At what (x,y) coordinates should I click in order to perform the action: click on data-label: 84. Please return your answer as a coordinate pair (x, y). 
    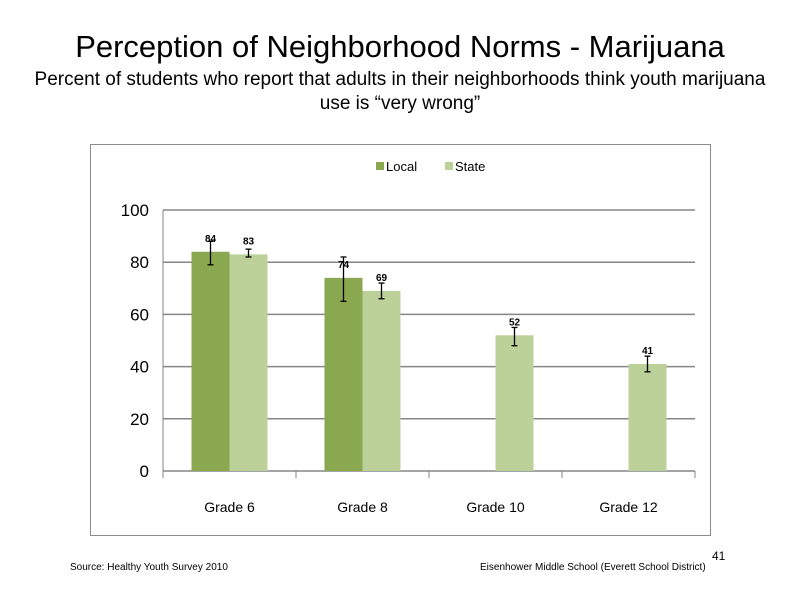
    Looking at the image, I should click on (211, 239).